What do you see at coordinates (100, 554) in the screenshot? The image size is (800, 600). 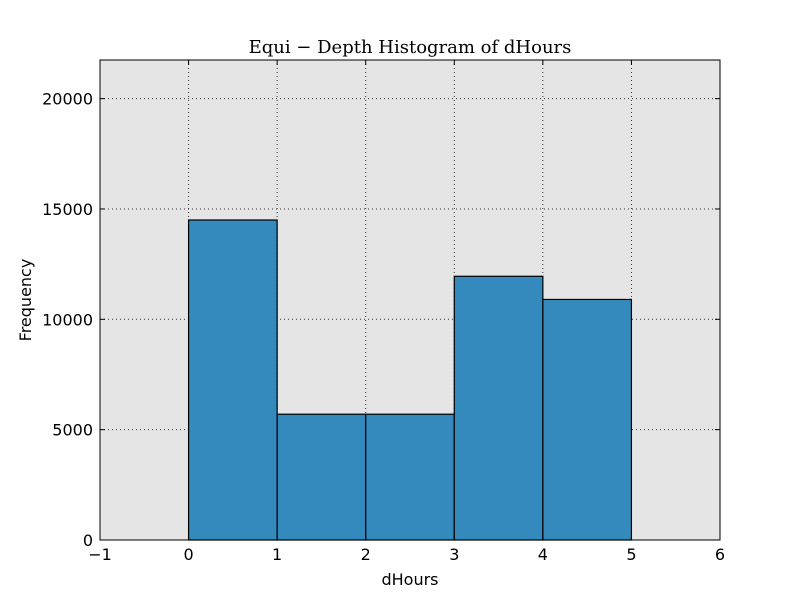 I see `x-tick-label: −1` at bounding box center [100, 554].